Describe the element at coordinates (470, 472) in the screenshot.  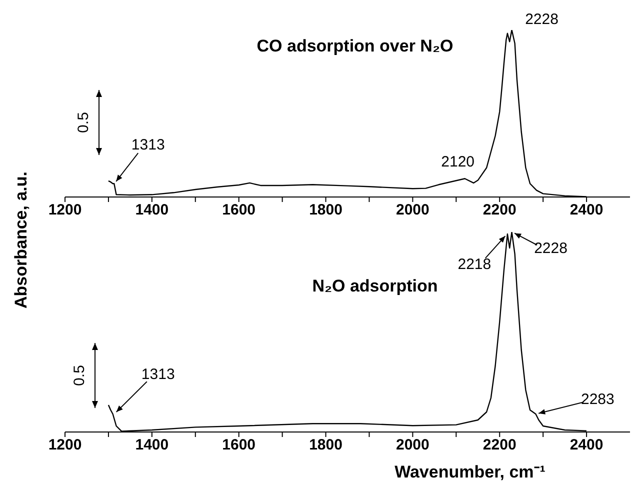
I see `x-axis-title: Wavenumber, cm⁻¹` at that location.